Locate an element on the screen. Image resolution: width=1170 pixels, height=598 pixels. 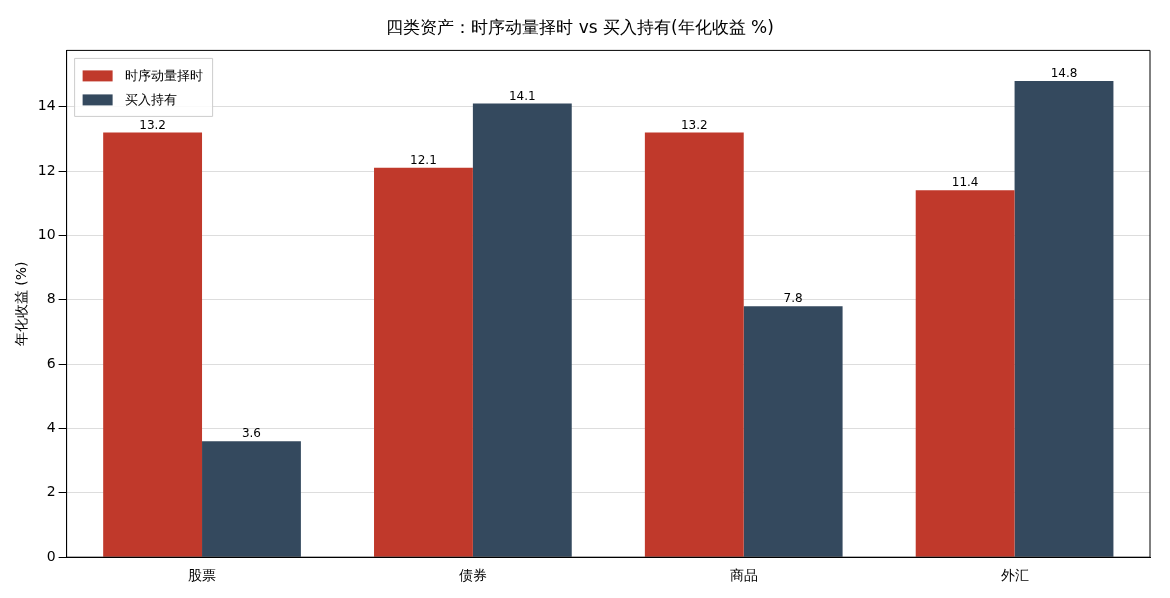
y-tick-label: 0 is located at coordinates (51, 555).